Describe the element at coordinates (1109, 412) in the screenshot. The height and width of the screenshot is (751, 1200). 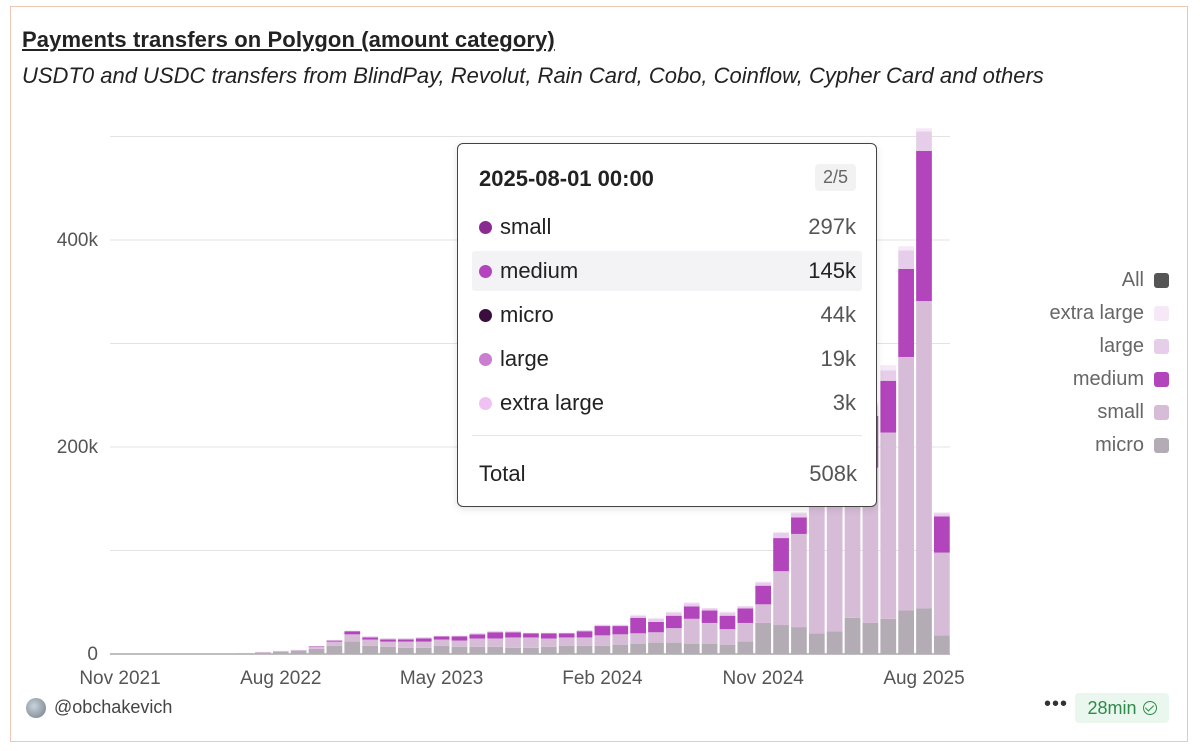
I see `legend-item-small: small` at that location.